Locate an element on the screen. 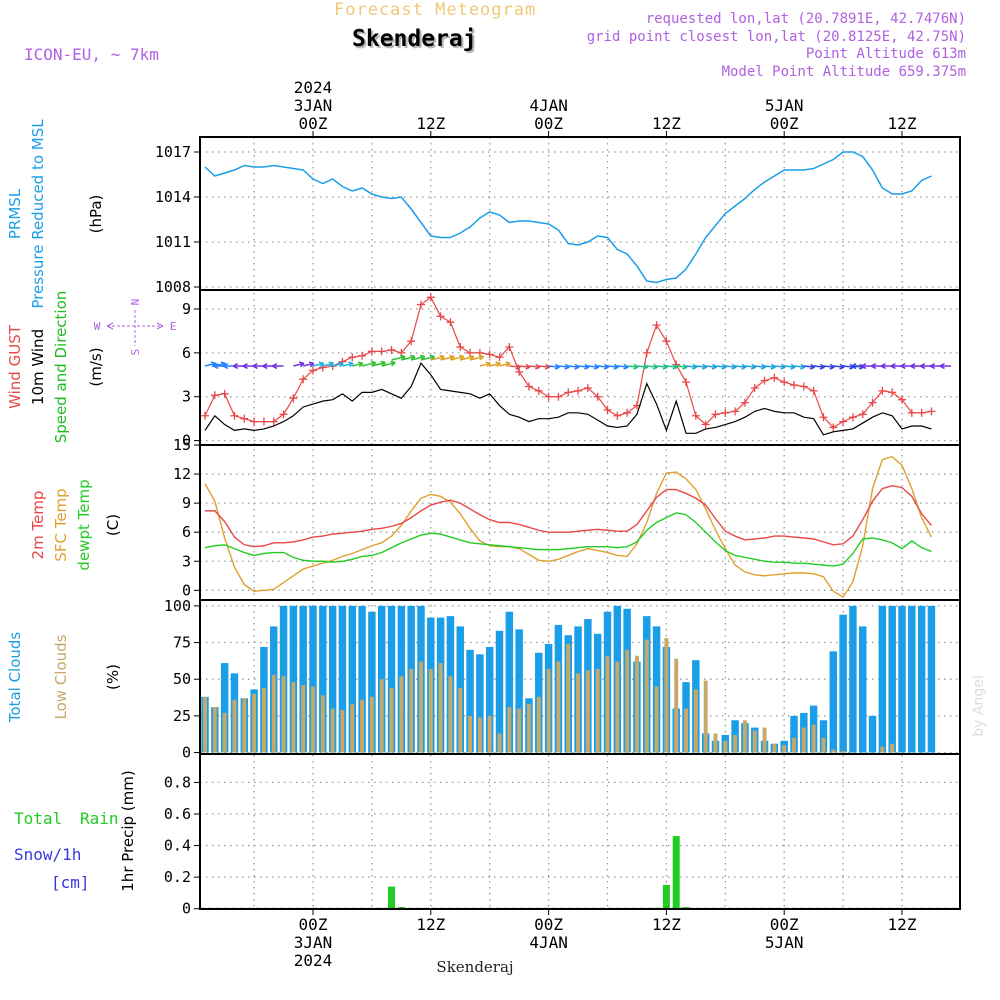 This screenshot has width=1000, height=1000. compass-arrowheads is located at coordinates (135, 326).